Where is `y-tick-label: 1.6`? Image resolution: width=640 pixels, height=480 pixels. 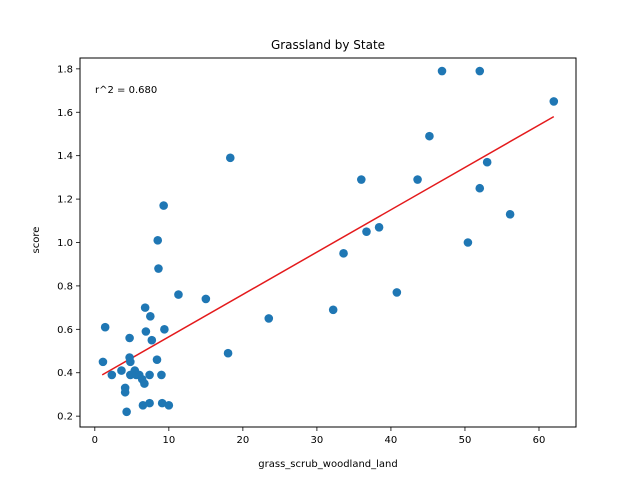
y-tick-label: 1.6 is located at coordinates (65, 113).